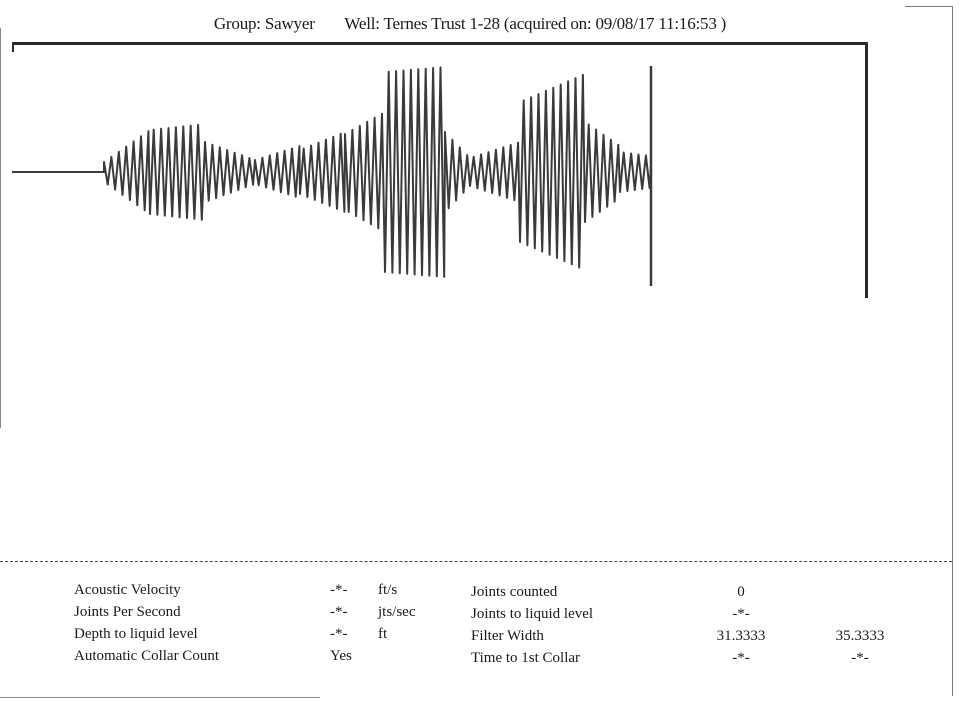 The width and height of the screenshot is (961, 702). What do you see at coordinates (952, 351) in the screenshot?
I see `window-border-right` at bounding box center [952, 351].